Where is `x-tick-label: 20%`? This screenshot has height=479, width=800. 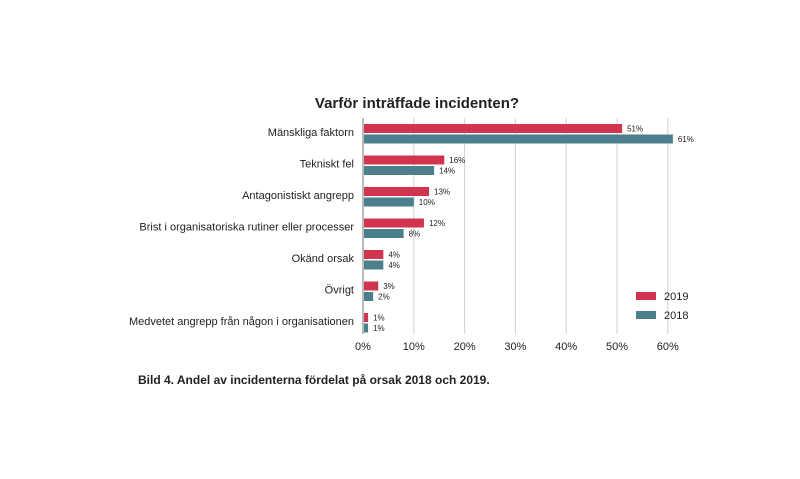 x-tick-label: 20% is located at coordinates (465, 347).